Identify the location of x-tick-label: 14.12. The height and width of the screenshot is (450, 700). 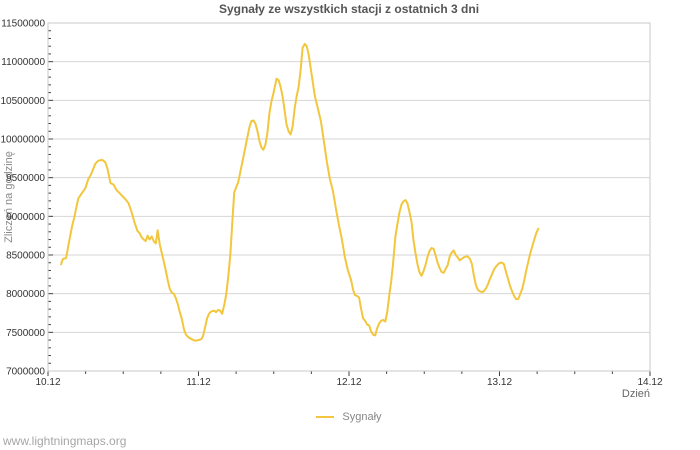
(649, 382).